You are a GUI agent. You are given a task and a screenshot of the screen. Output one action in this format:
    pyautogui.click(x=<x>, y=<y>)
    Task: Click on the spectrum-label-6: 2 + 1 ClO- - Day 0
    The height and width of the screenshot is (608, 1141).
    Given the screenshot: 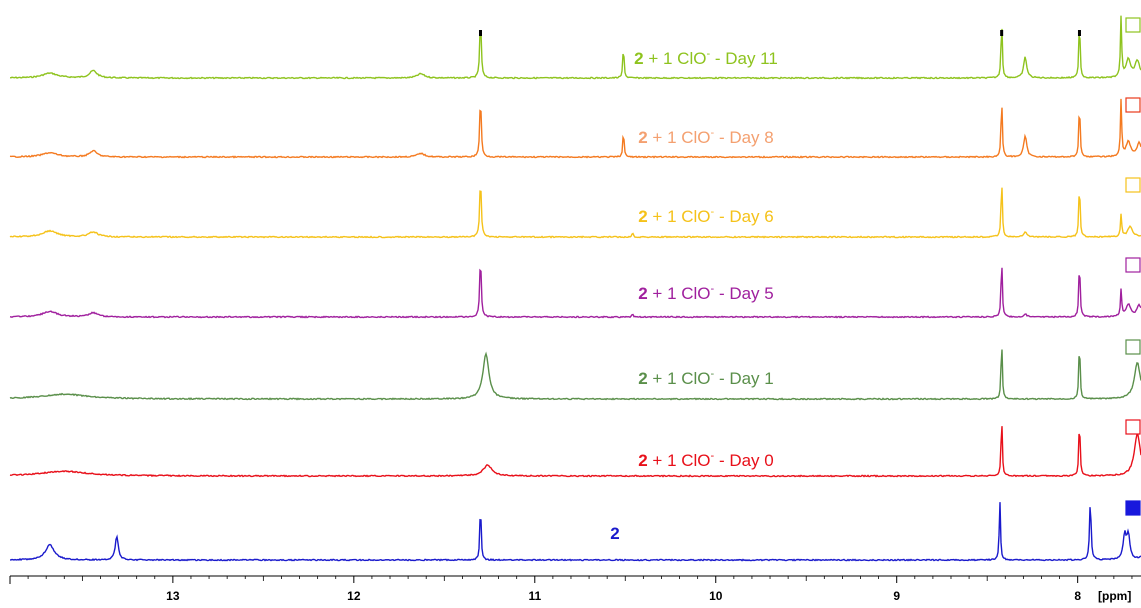 What is the action you would take?
    pyautogui.click(x=706, y=460)
    